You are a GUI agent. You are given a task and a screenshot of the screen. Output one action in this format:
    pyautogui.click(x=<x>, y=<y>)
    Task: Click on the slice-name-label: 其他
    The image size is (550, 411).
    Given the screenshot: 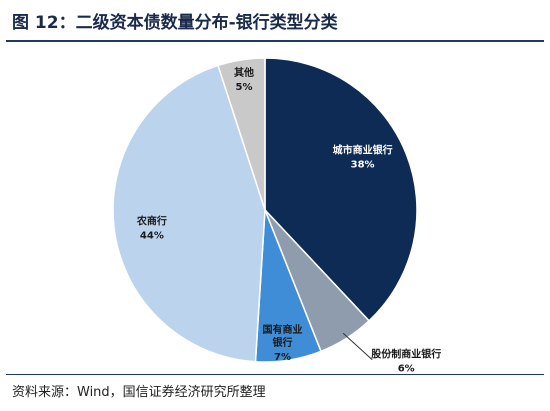 What is the action you would take?
    pyautogui.click(x=244, y=72)
    